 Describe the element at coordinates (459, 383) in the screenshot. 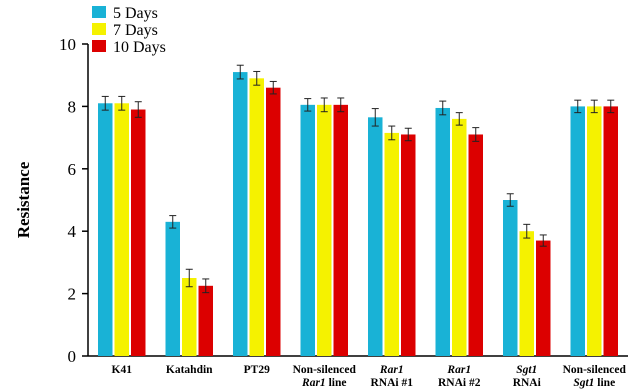

I see `x-category-label: RNAi #2` at that location.